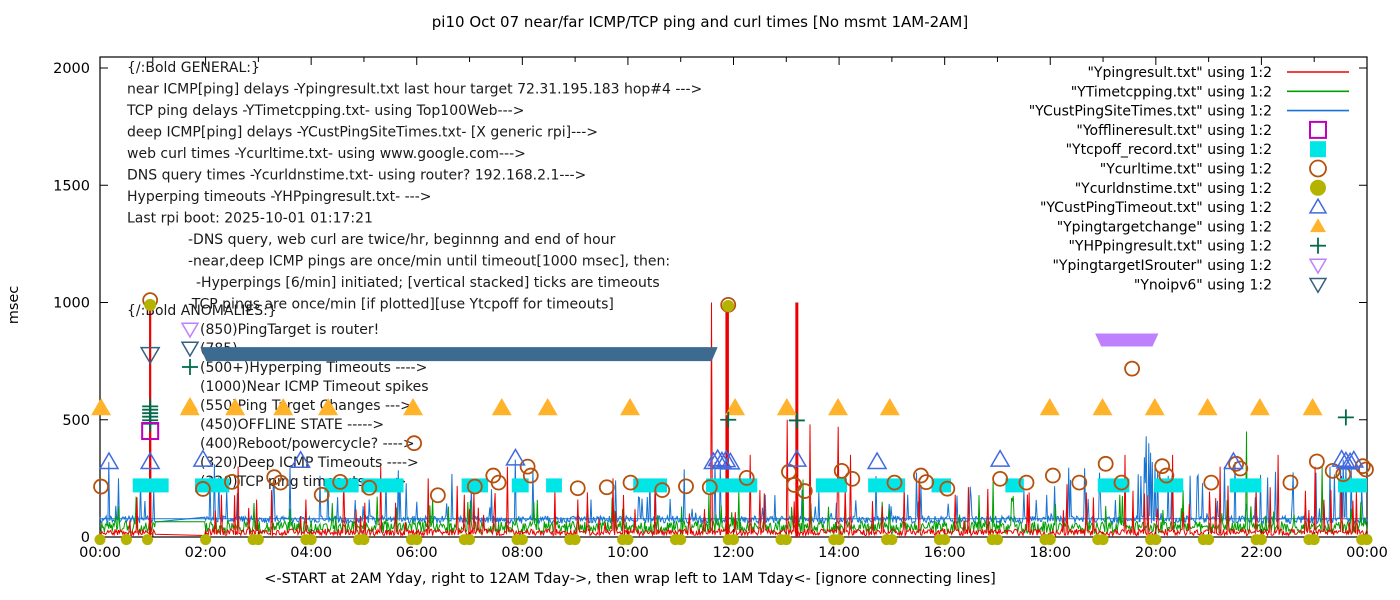  What do you see at coordinates (1050, 553) in the screenshot?
I see `x-tick-label: 18:00` at bounding box center [1050, 553].